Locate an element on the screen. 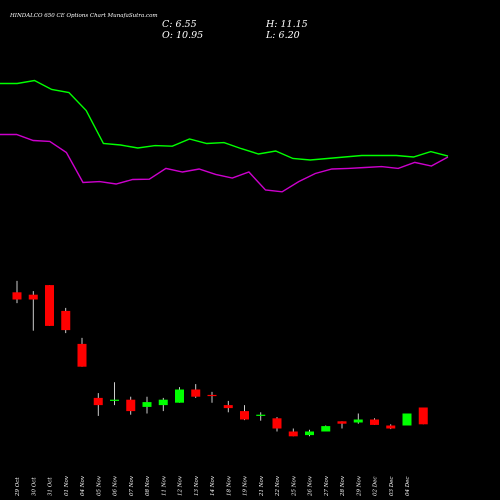  high-value: H: 11.15 is located at coordinates (286, 24).